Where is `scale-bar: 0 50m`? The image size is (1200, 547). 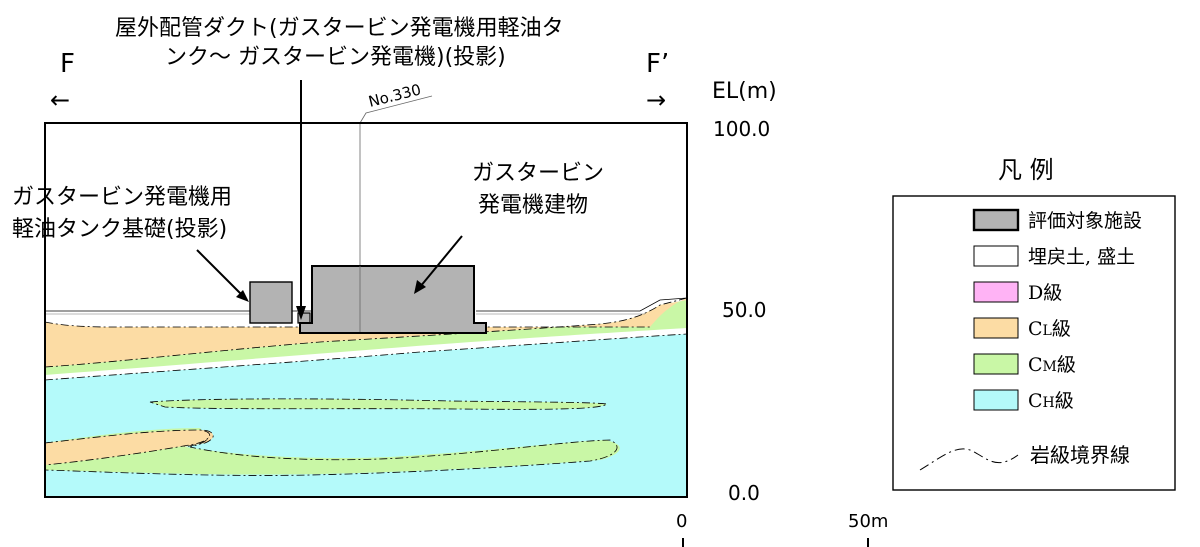
scale-bar: 0 50m is located at coordinates (782, 529).